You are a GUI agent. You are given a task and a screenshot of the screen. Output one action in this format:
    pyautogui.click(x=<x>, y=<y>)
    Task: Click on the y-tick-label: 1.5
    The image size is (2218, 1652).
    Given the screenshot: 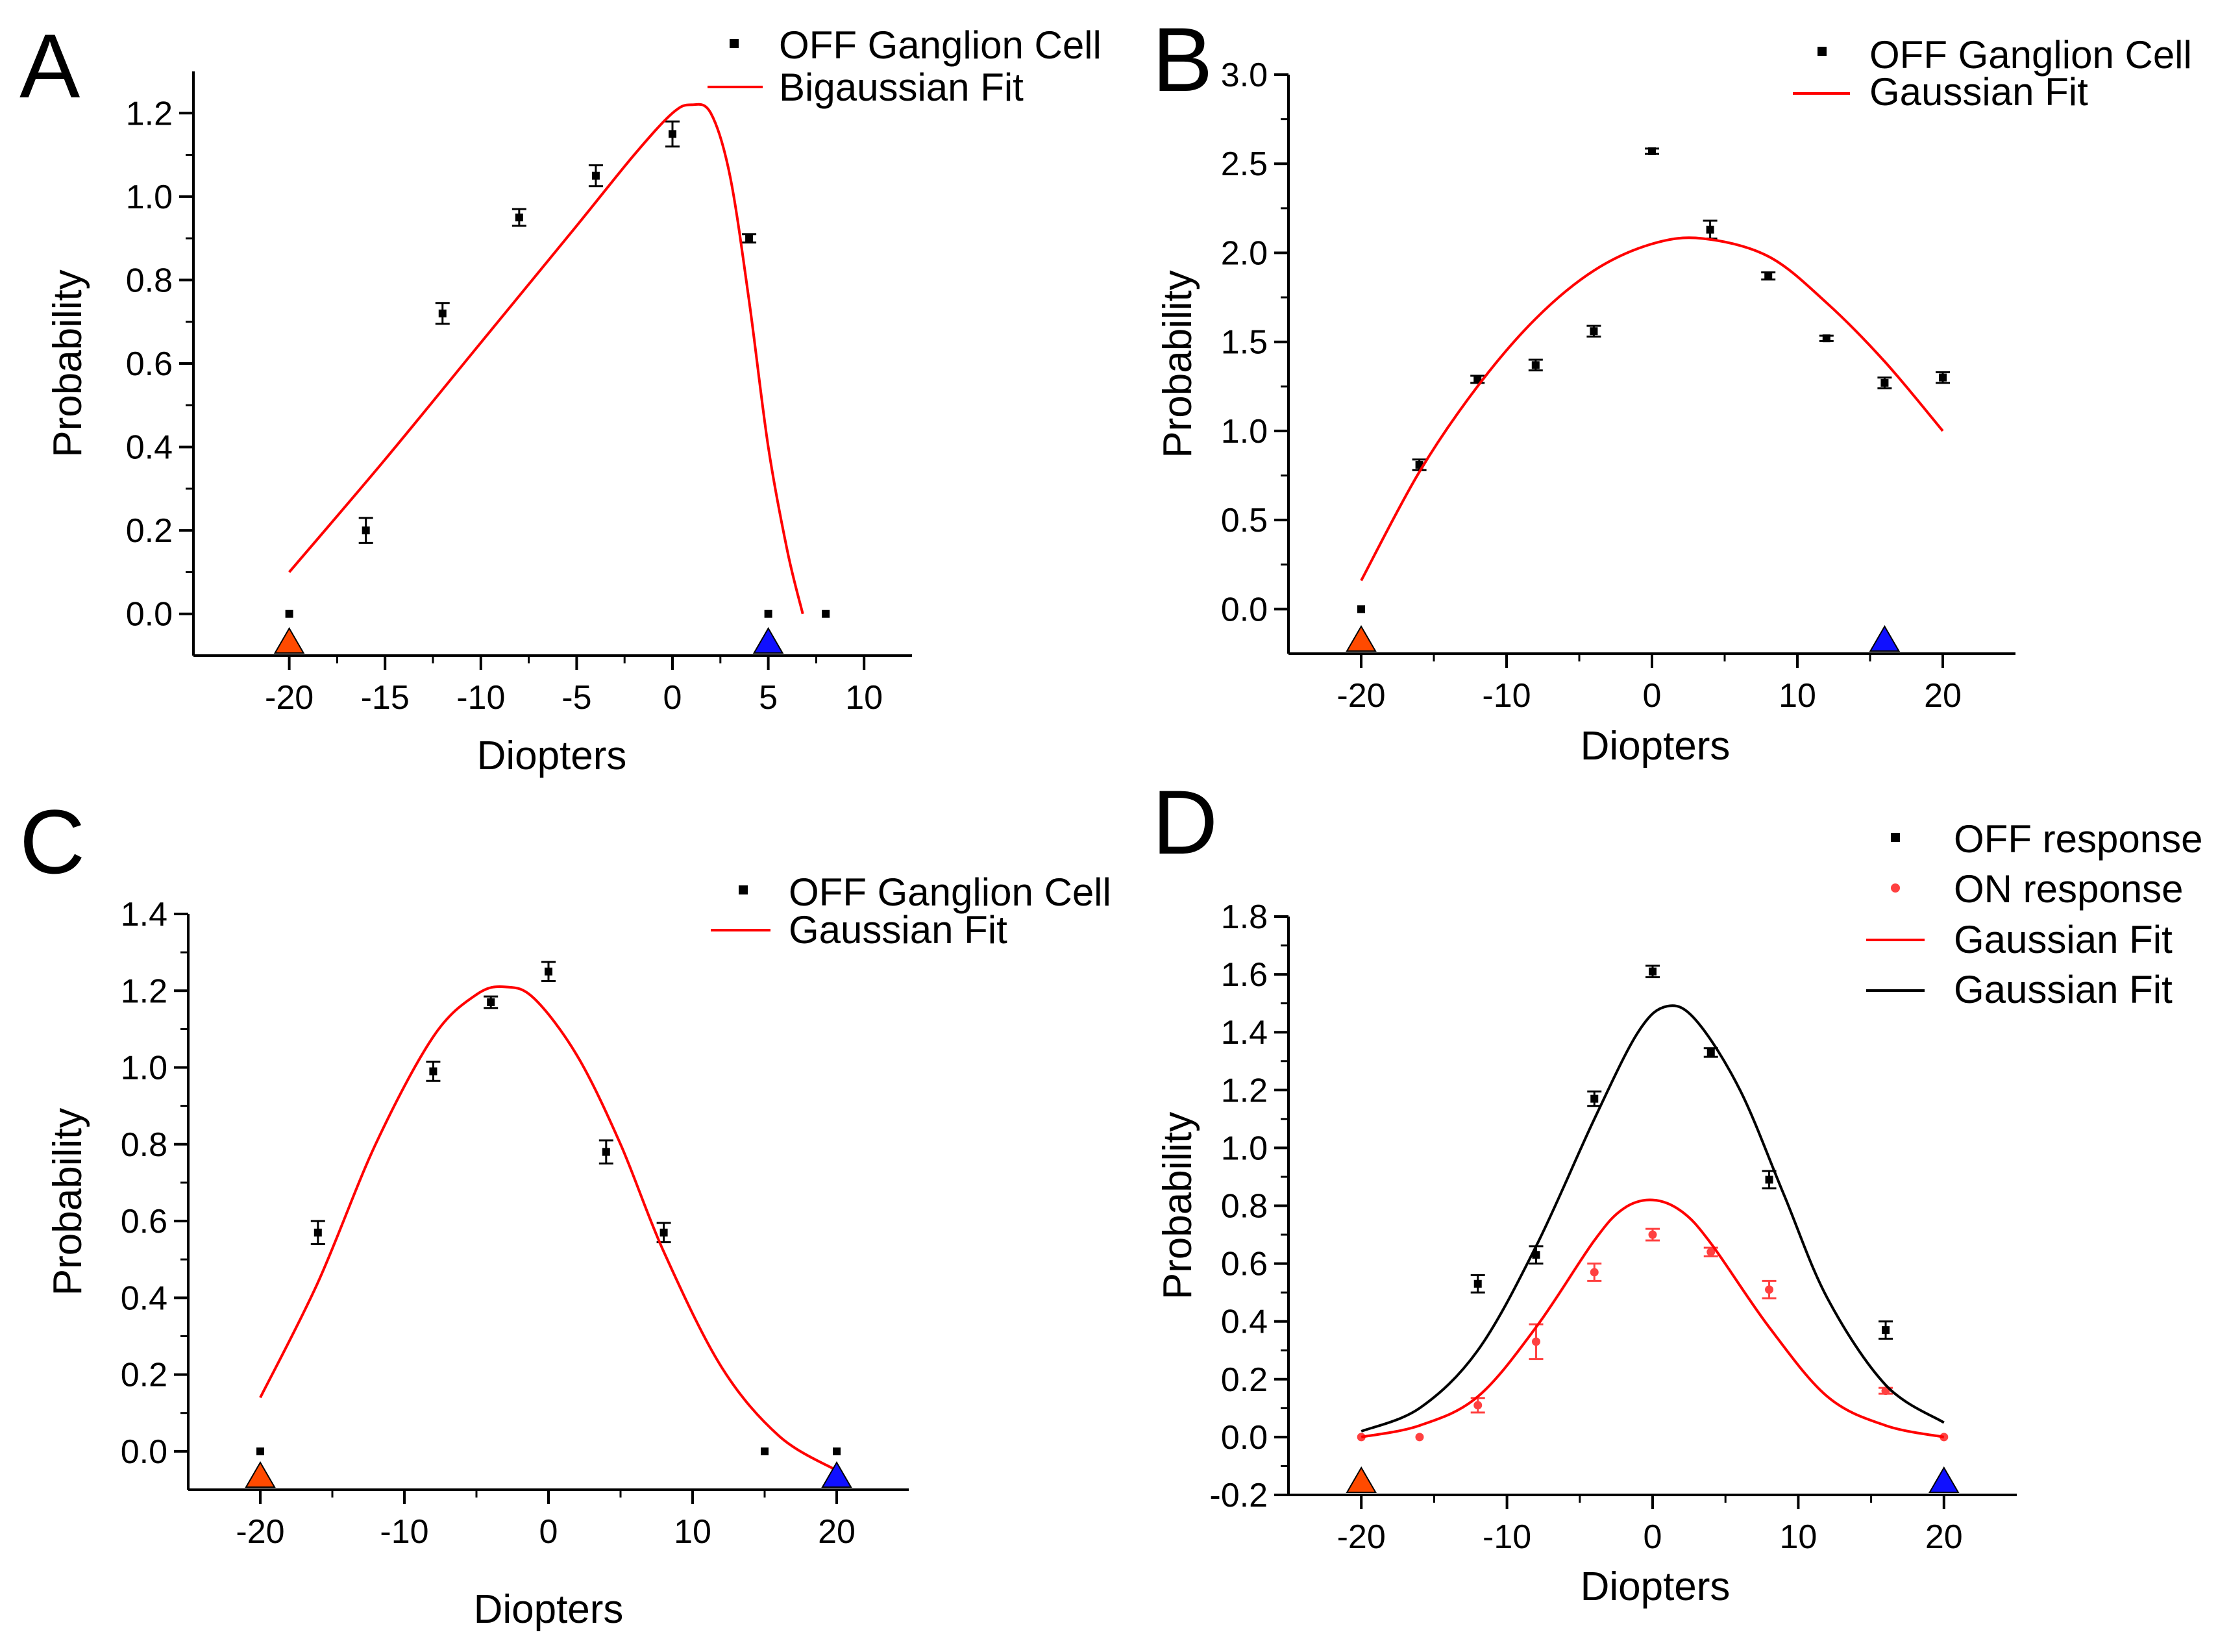 What is the action you would take?
    pyautogui.click(x=1244, y=343)
    